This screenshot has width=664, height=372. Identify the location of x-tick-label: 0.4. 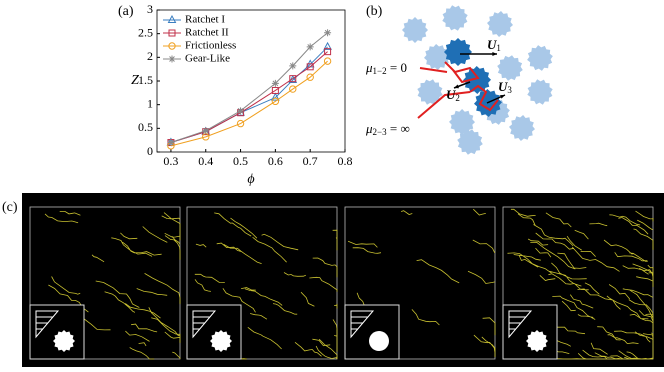
(205, 161).